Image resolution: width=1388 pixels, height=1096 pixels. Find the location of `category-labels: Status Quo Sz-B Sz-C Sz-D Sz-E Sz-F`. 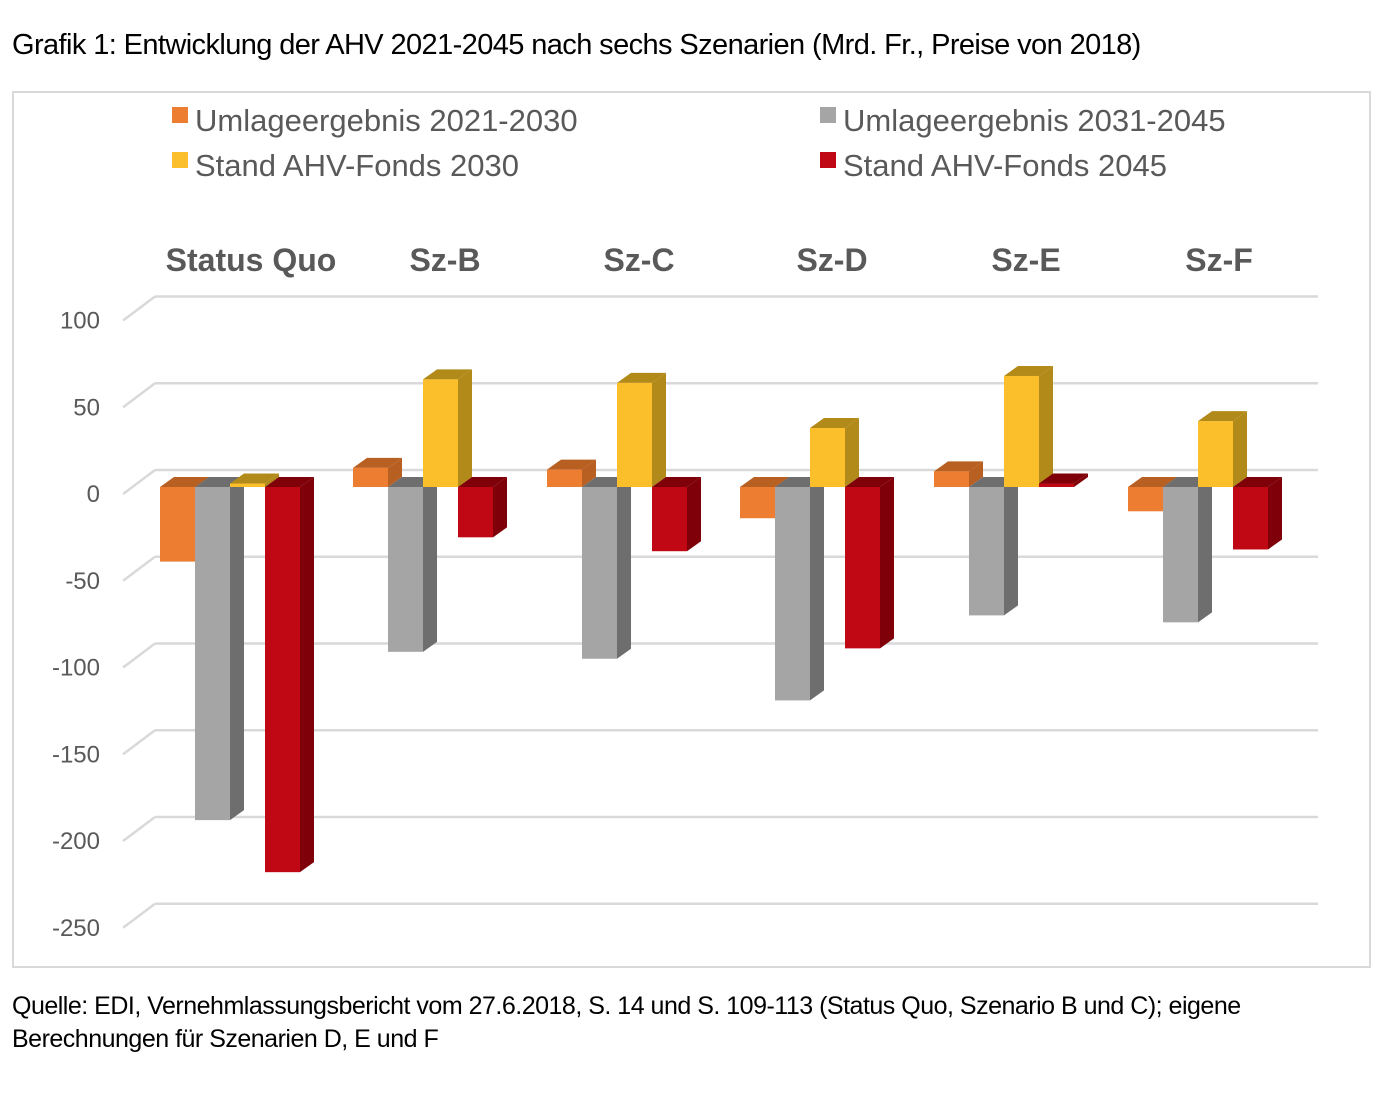

category-labels: Status Quo Sz-B Sz-C Sz-D Sz-E Sz-F is located at coordinates (709, 260).